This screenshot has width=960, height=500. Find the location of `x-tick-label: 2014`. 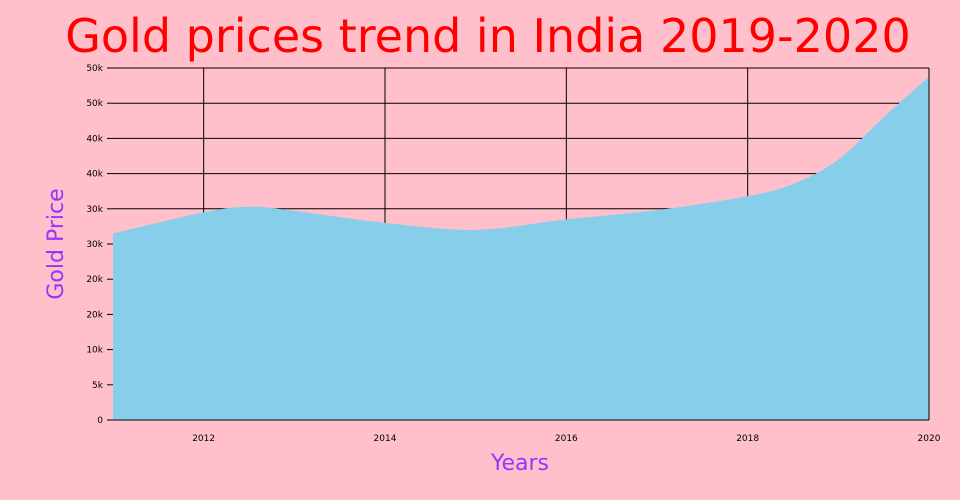

x-tick-label: 2014 is located at coordinates (385, 439).